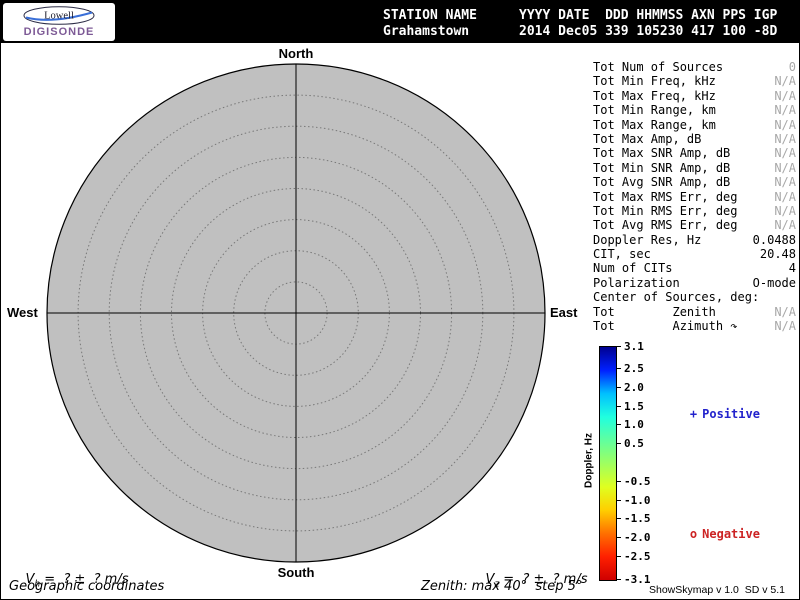 The image size is (800, 600). I want to click on stat-row: Tot Azimuth ↷ N/A, so click(694, 326).